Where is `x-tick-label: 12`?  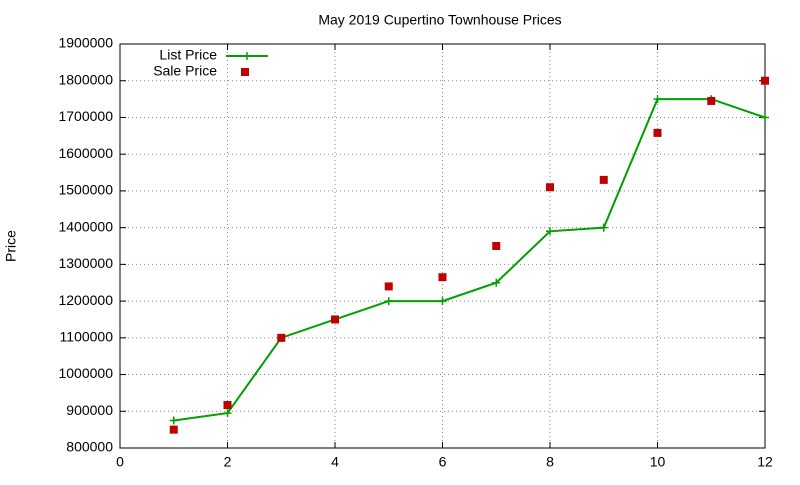 x-tick-label: 12 is located at coordinates (765, 462).